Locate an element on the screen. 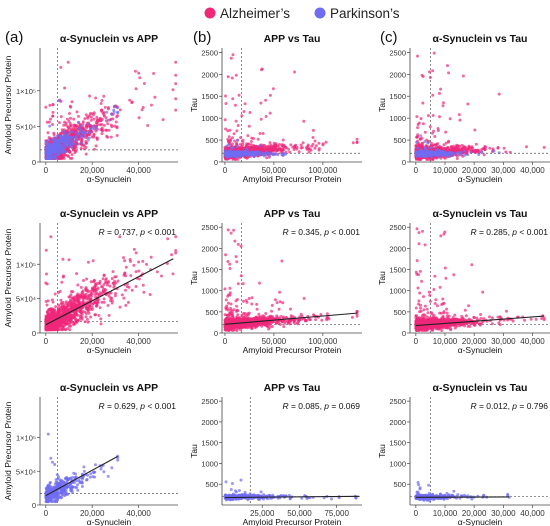 Image resolution: width=550 pixels, height=526 pixels. y-tick-label: 1×10⁵ is located at coordinates (26, 91).